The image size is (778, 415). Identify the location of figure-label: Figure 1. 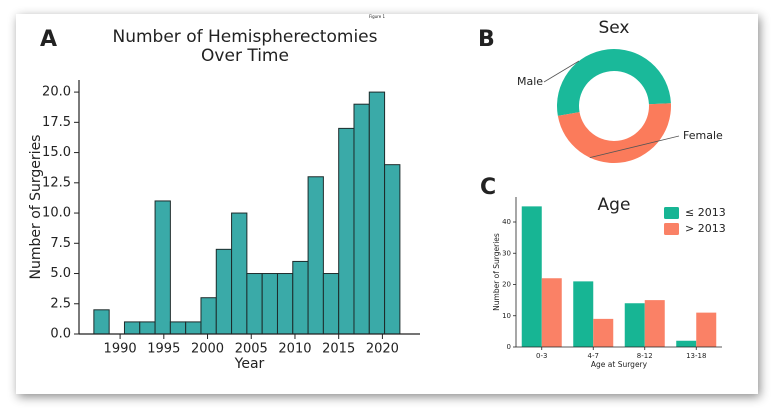
(377, 16).